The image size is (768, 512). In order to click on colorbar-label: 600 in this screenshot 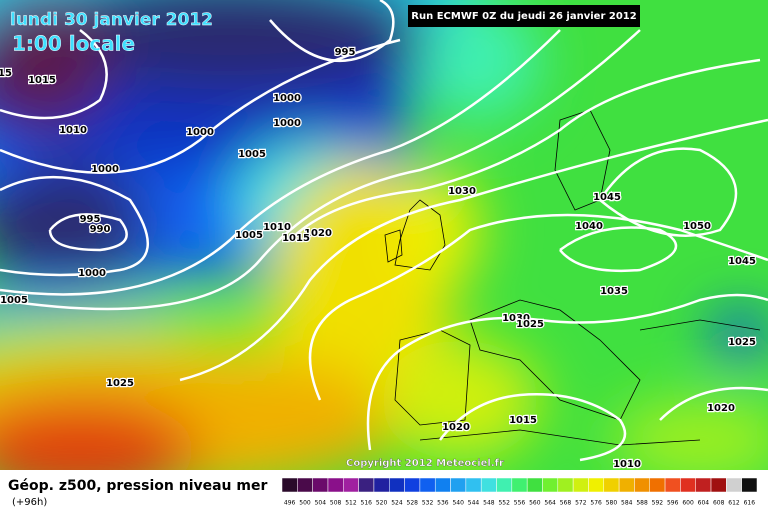, I will do `click(688, 503)`.